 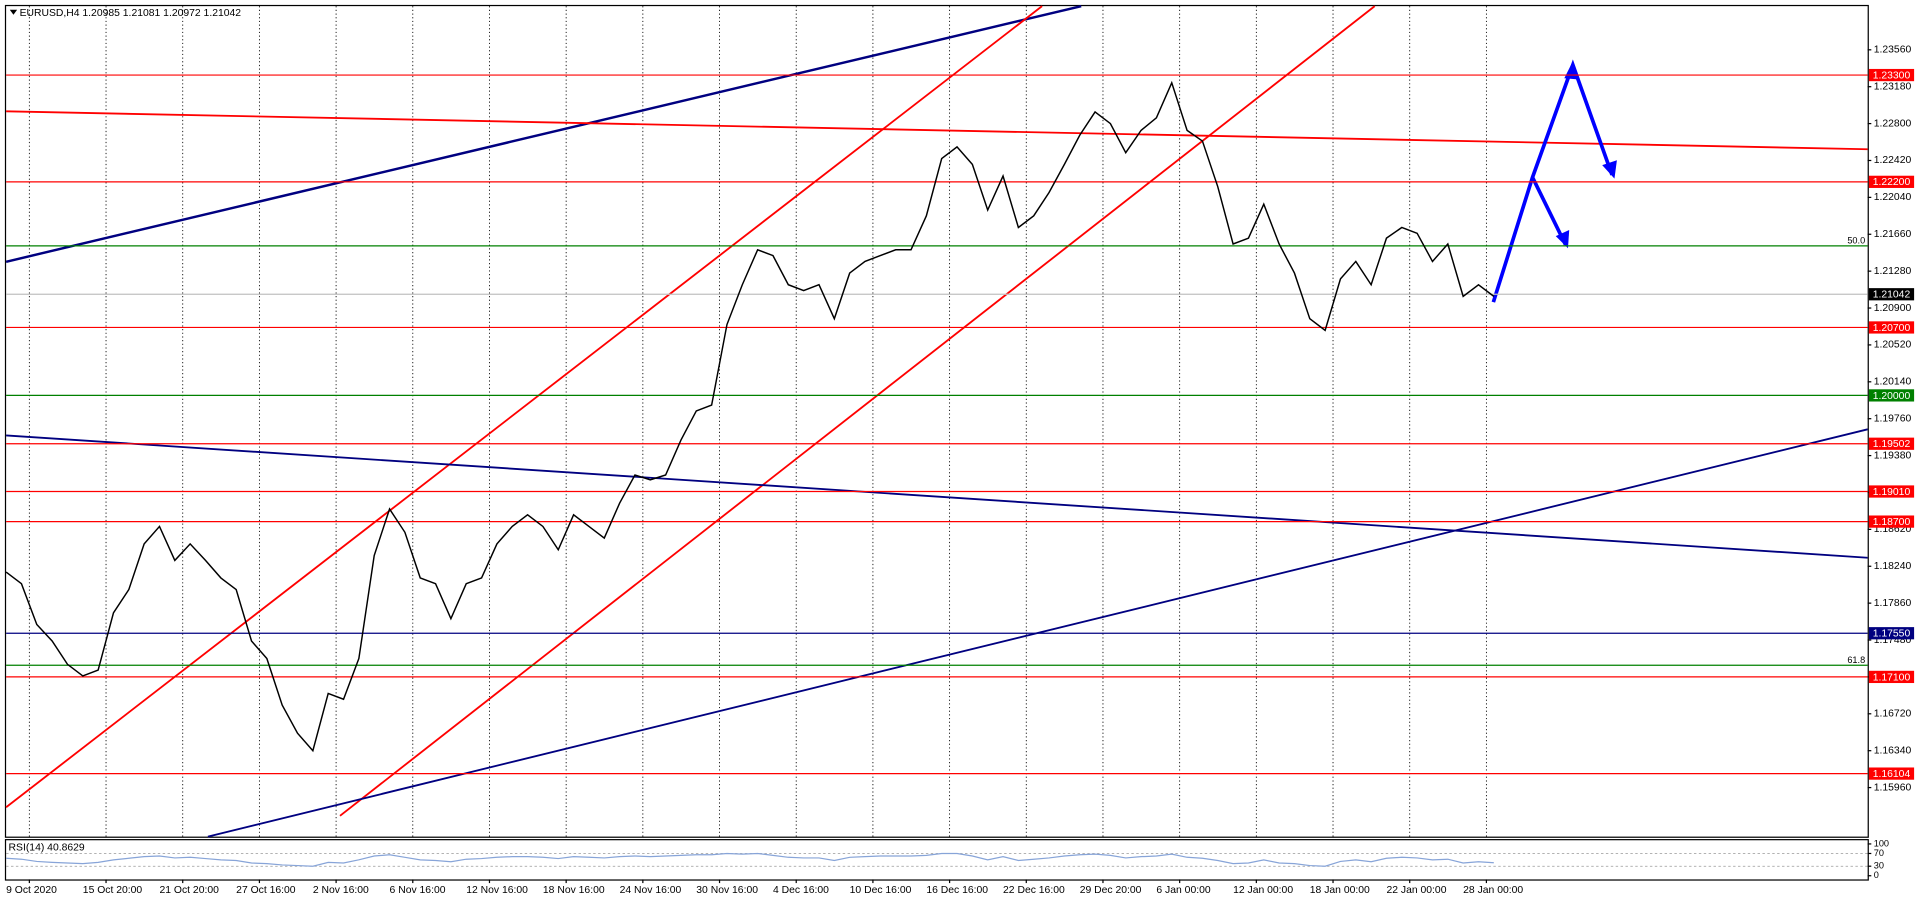 What do you see at coordinates (1893, 529) in the screenshot?
I see `y-tick-label: 1.18620` at bounding box center [1893, 529].